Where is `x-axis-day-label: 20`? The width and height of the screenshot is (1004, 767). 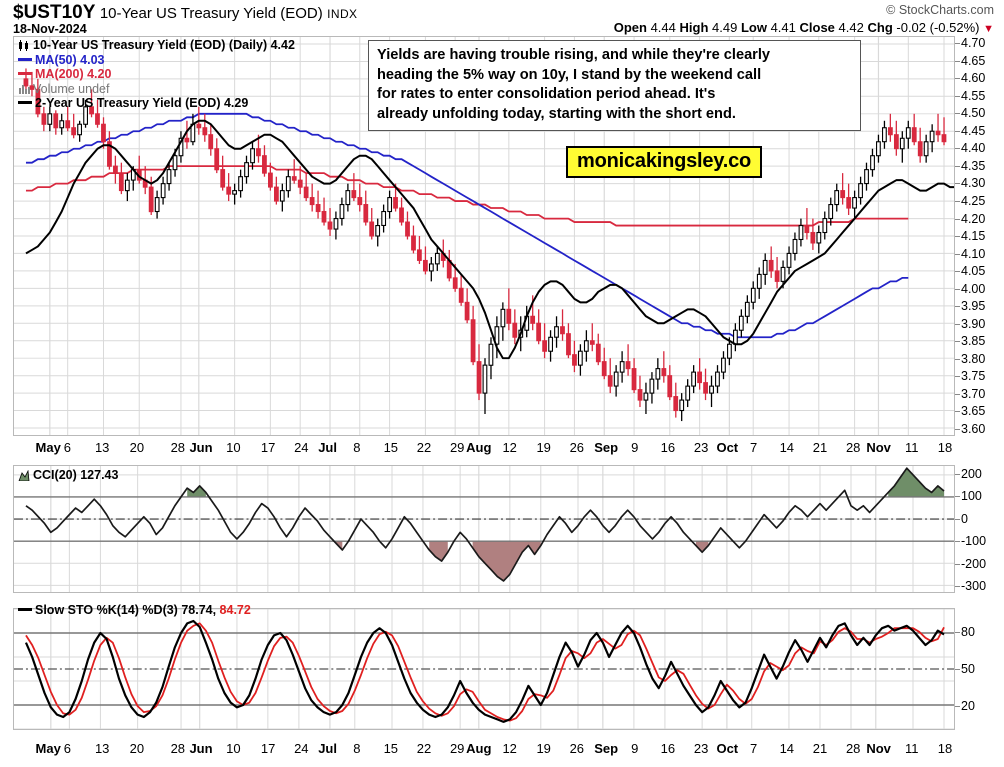 x-axis-day-label: 20 is located at coordinates (137, 748).